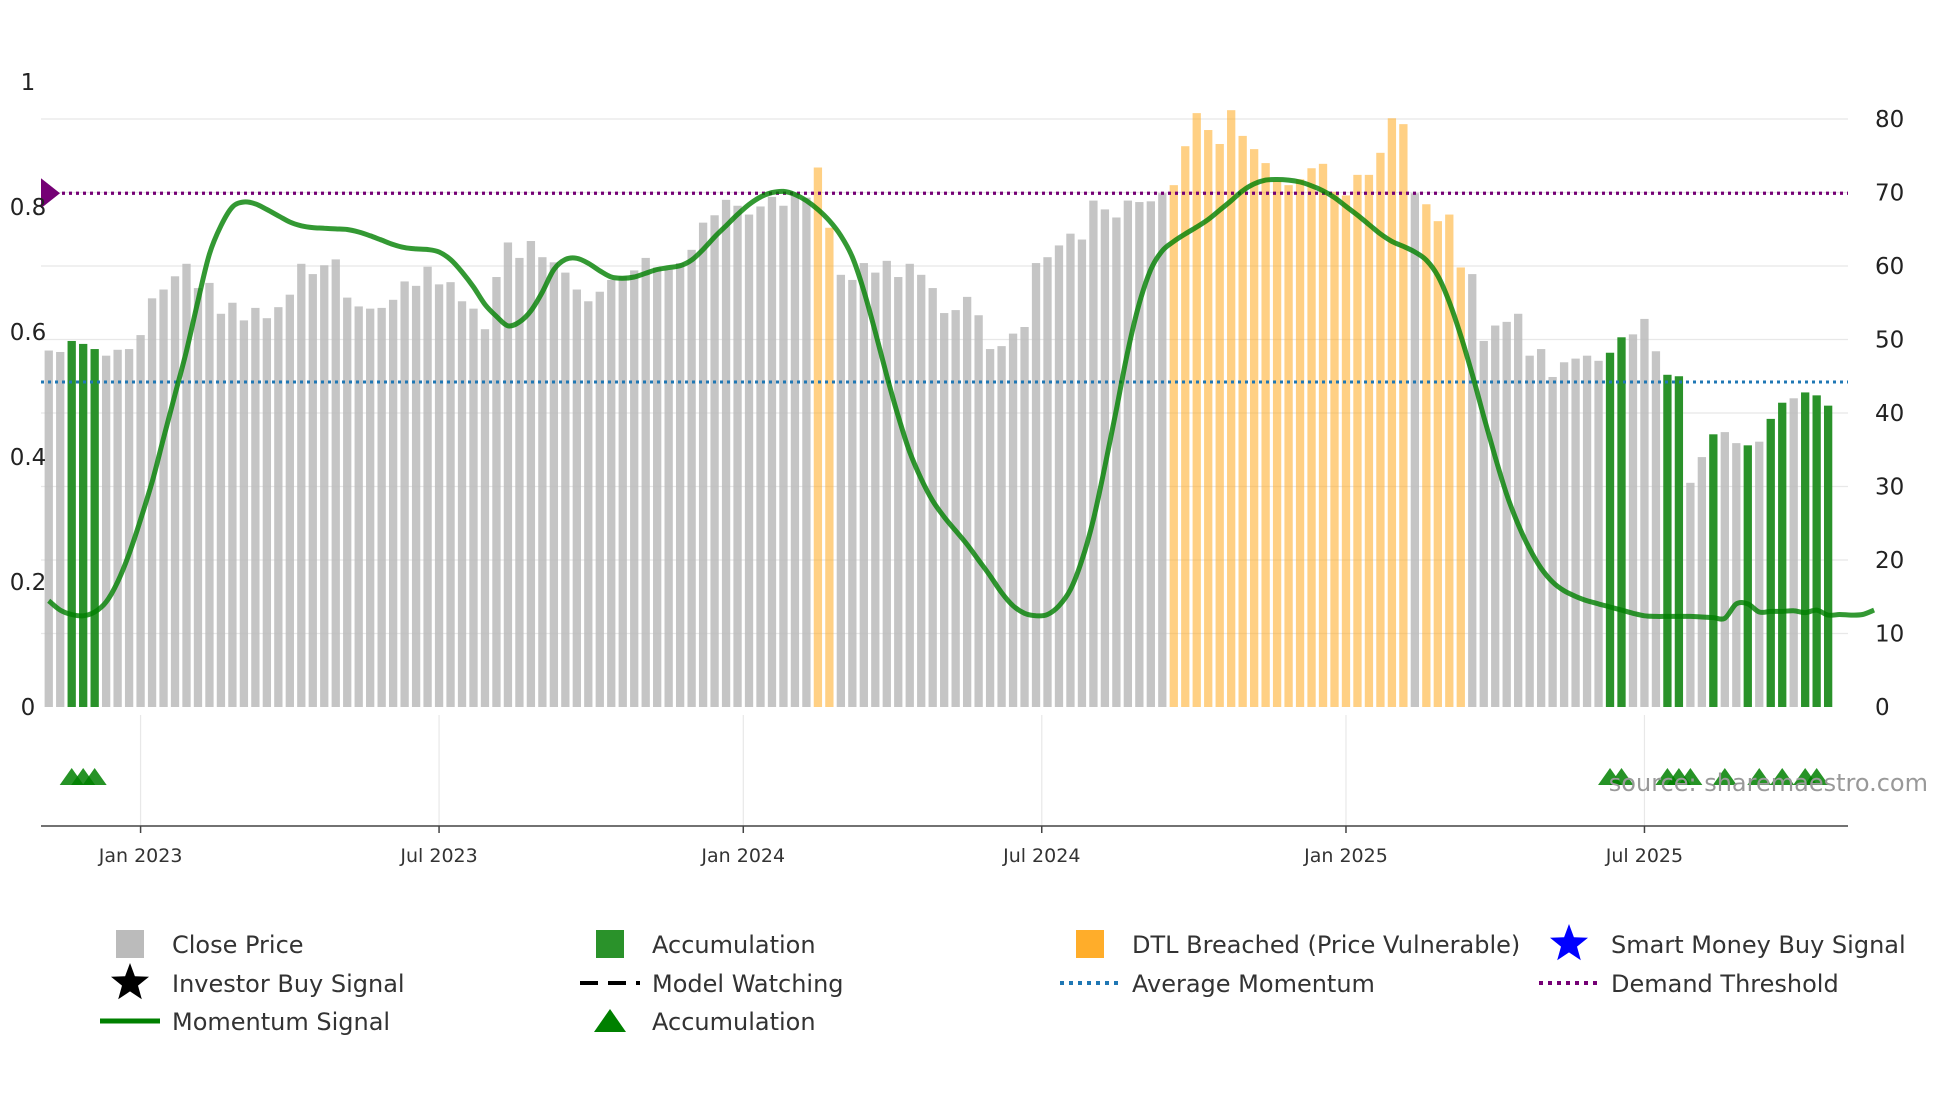 Image resolution: width=1960 pixels, height=1102 pixels. What do you see at coordinates (1889, 561) in the screenshot?
I see `right-axis-tick-label: 20` at bounding box center [1889, 561].